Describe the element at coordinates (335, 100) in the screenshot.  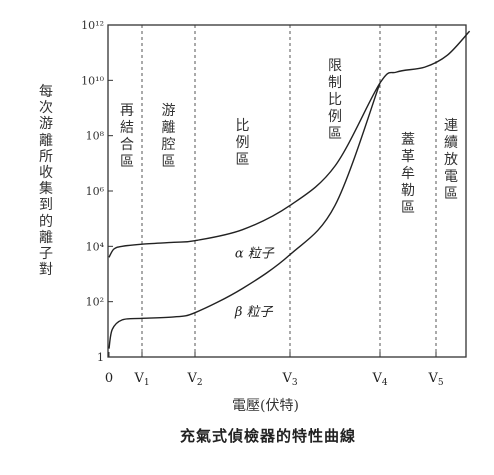
I see `region-label: 限制比例區` at that location.